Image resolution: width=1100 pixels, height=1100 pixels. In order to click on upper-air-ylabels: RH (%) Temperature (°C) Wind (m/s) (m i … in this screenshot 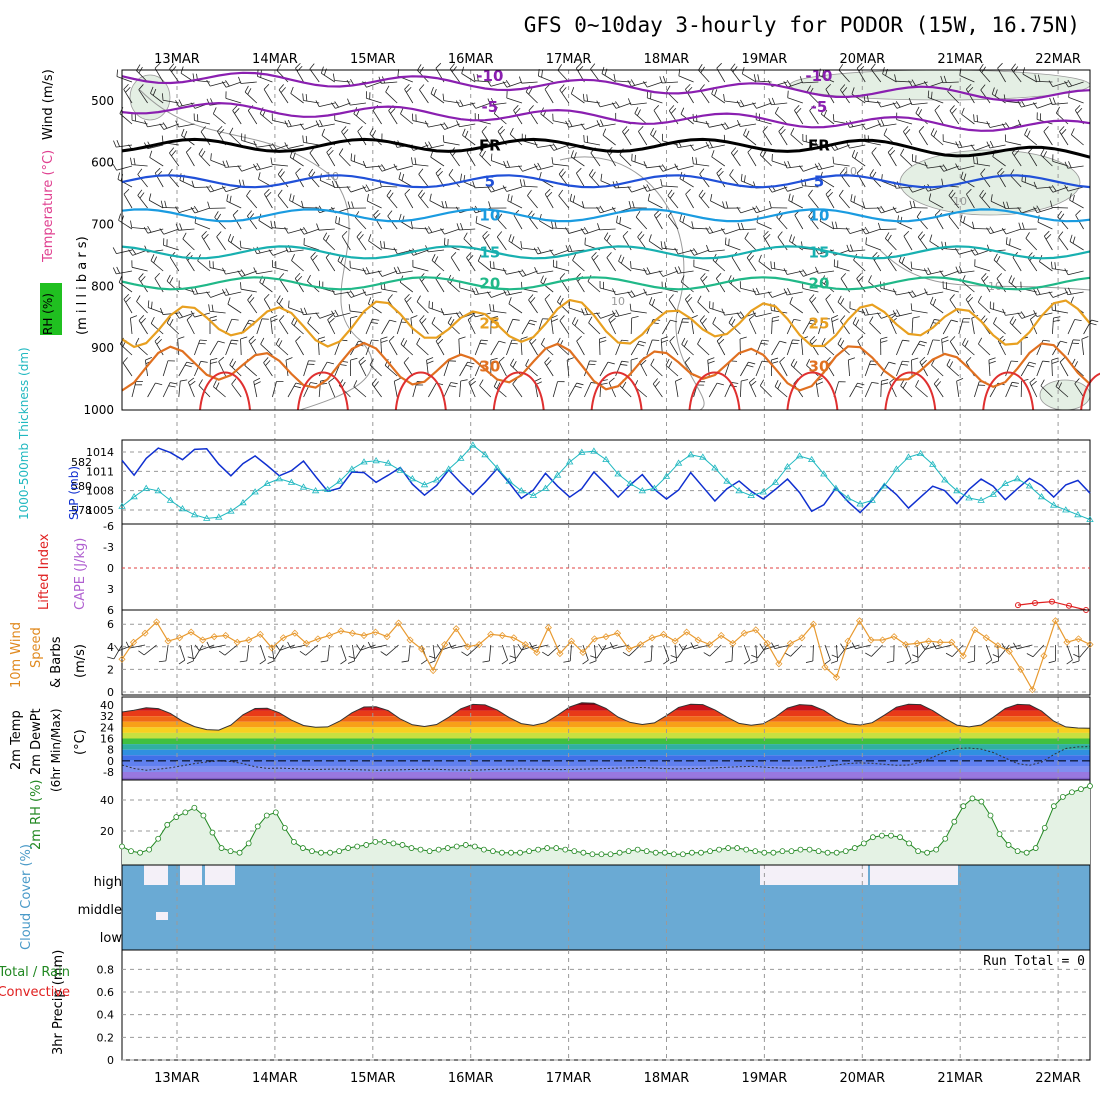, I will do `click(65, 202)`.